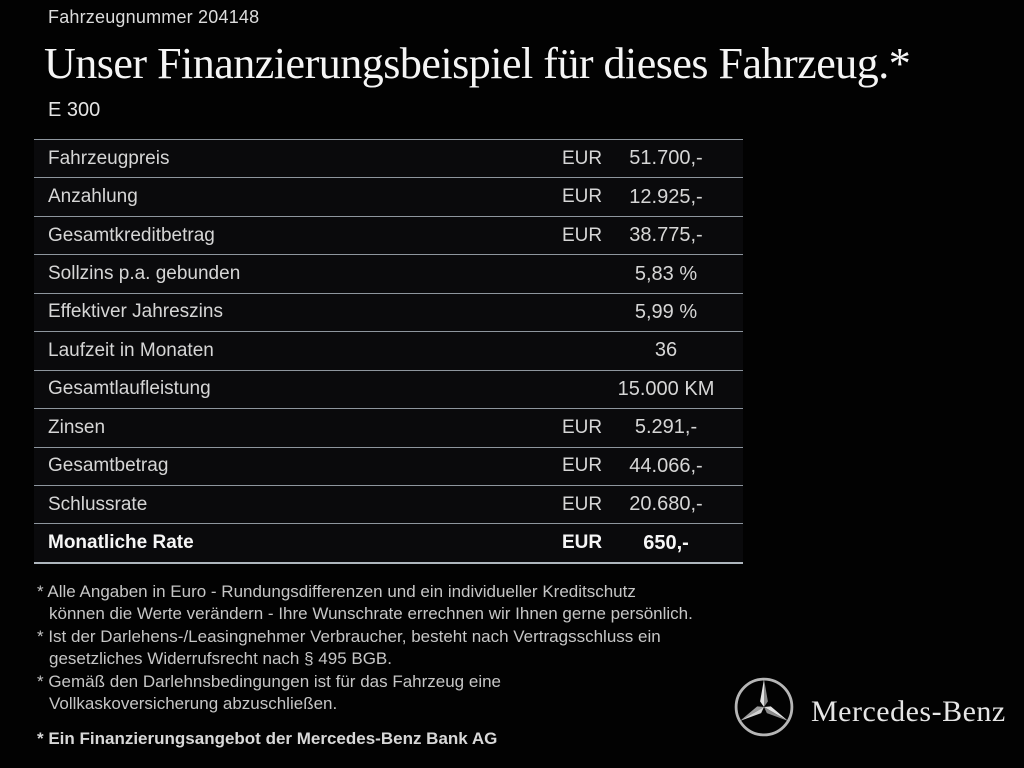 This screenshot has width=1024, height=768. What do you see at coordinates (93, 197) in the screenshot?
I see `row-label: Anzahlung` at bounding box center [93, 197].